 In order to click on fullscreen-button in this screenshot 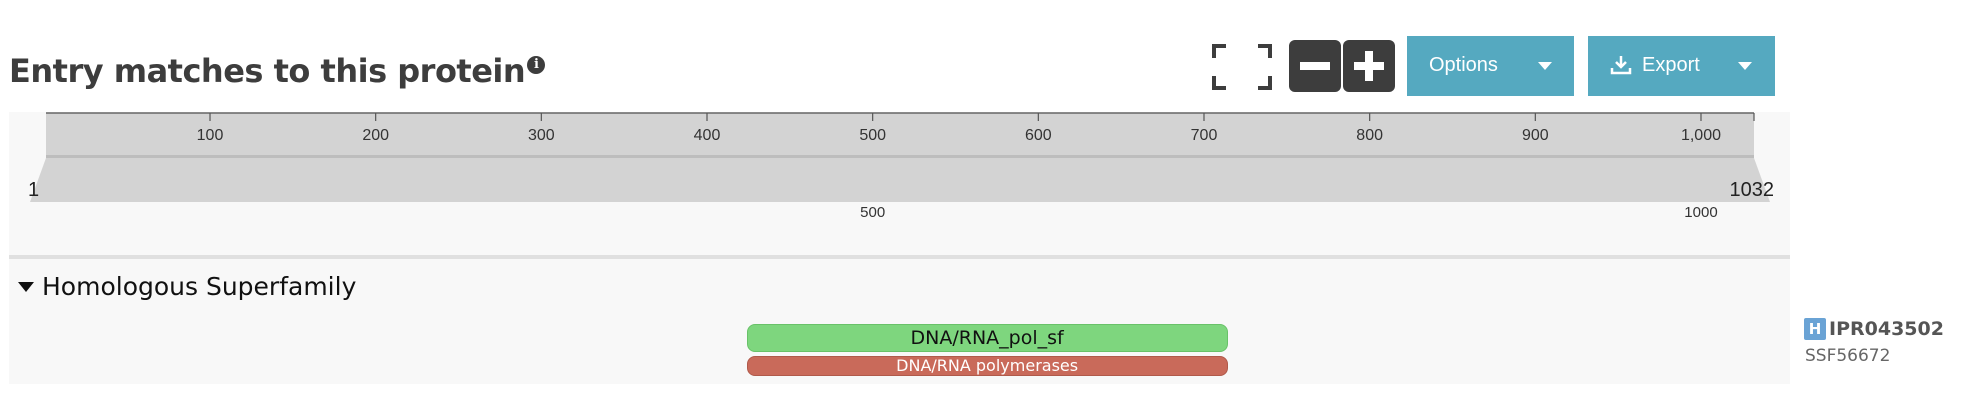, I will do `click(1242, 67)`.